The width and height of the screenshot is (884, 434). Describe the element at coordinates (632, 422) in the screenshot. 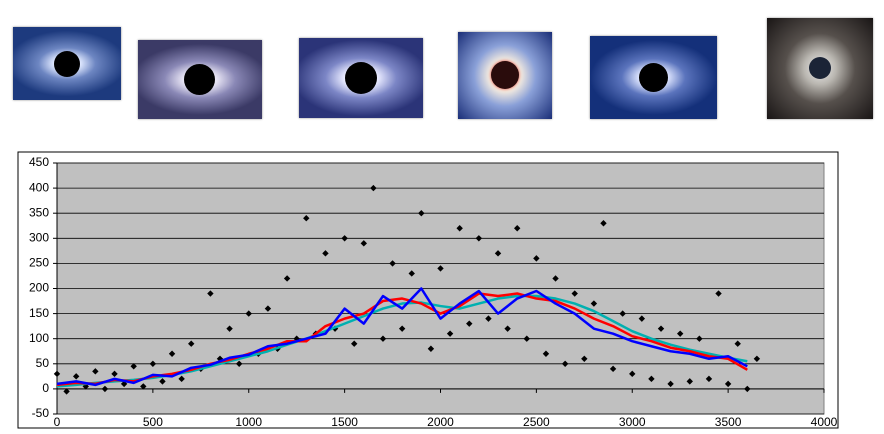

I see `x-tick-label: 3000` at that location.